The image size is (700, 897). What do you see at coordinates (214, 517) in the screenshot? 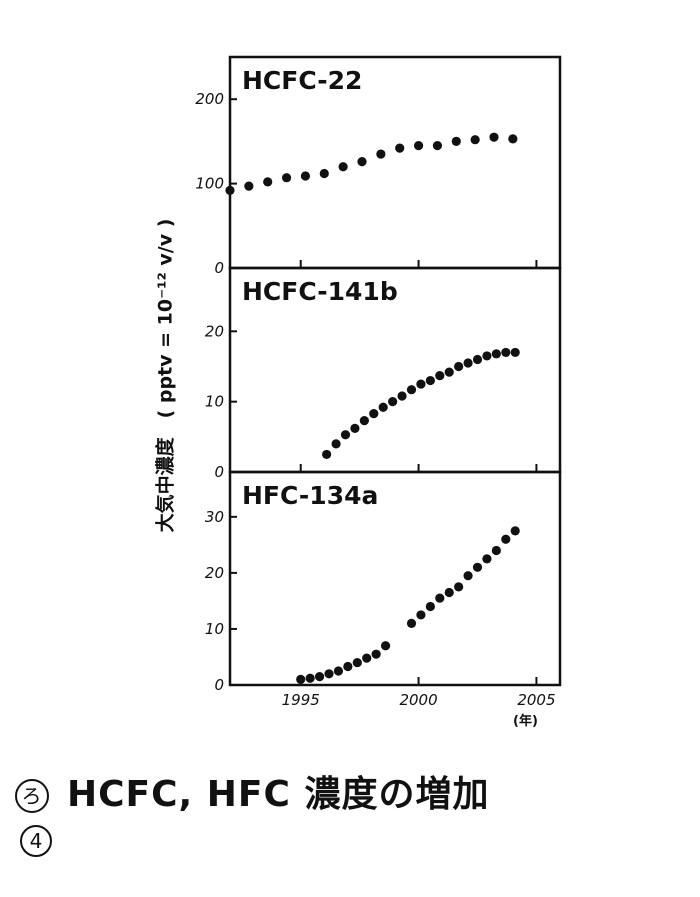
I see `y-tick-label: 30` at bounding box center [214, 517].